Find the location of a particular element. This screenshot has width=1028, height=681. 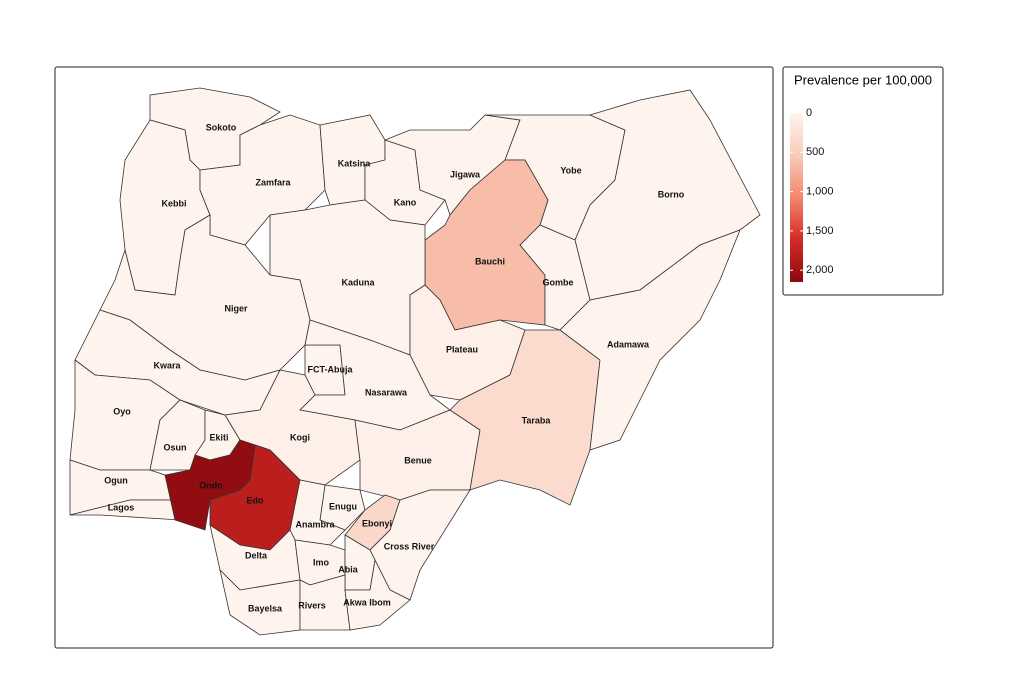

state-label: Zamfara is located at coordinates (273, 182).